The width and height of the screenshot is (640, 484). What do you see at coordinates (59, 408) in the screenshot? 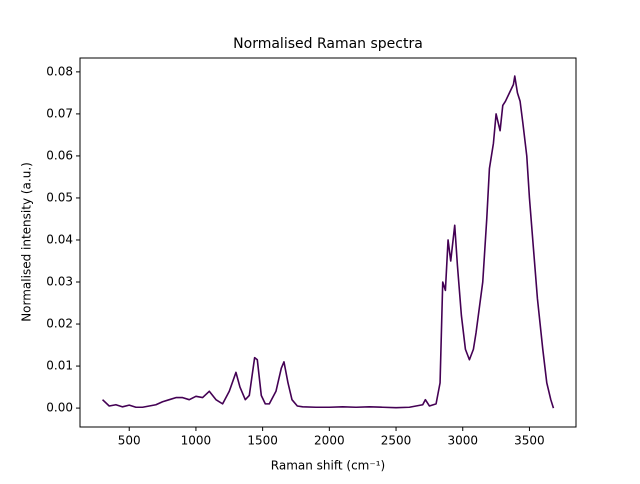
I see `y-tick-label: 0.00` at bounding box center [59, 408].